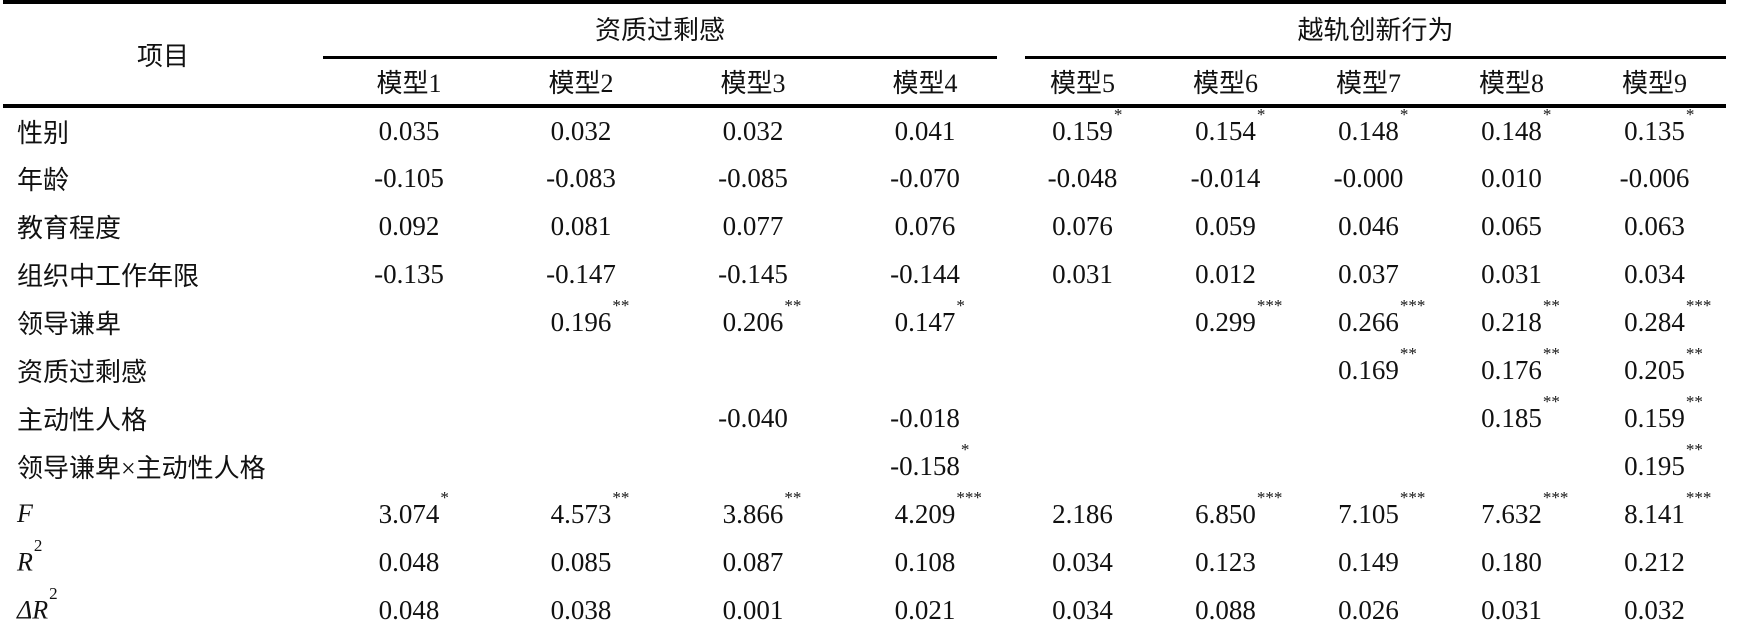  Describe the element at coordinates (163, 55) in the screenshot. I see `item-column-header: 项目` at that location.